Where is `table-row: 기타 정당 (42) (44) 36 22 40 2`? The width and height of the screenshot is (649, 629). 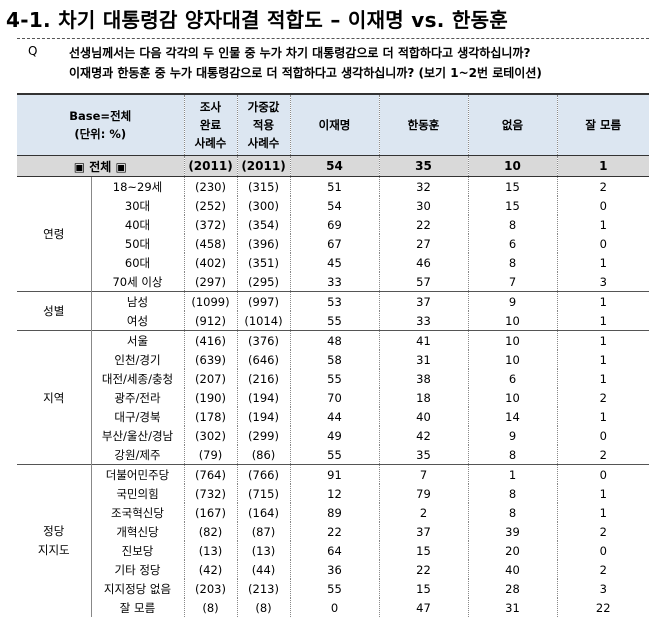 table-row: 기타 정당 (42) (44) 36 22 40 2 is located at coordinates (333, 569).